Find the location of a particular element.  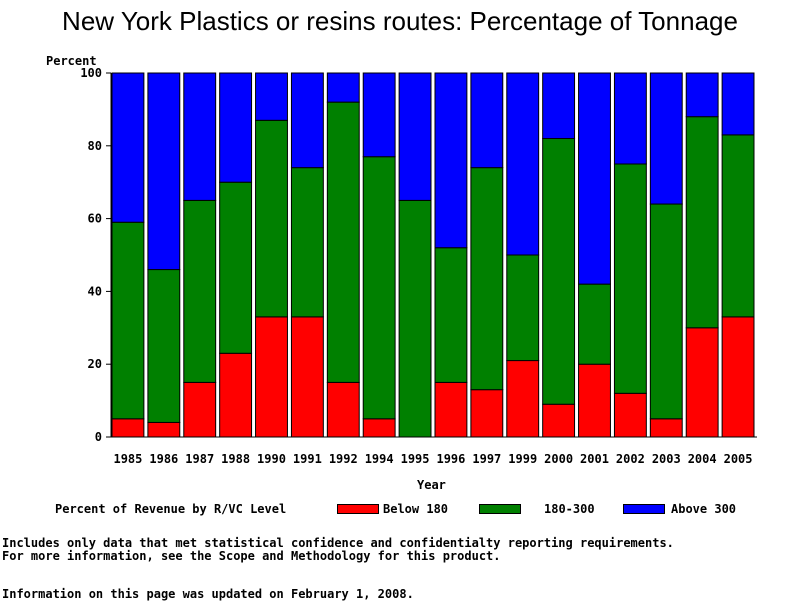

legend-label-below-180: Below 180 is located at coordinates (416, 509).